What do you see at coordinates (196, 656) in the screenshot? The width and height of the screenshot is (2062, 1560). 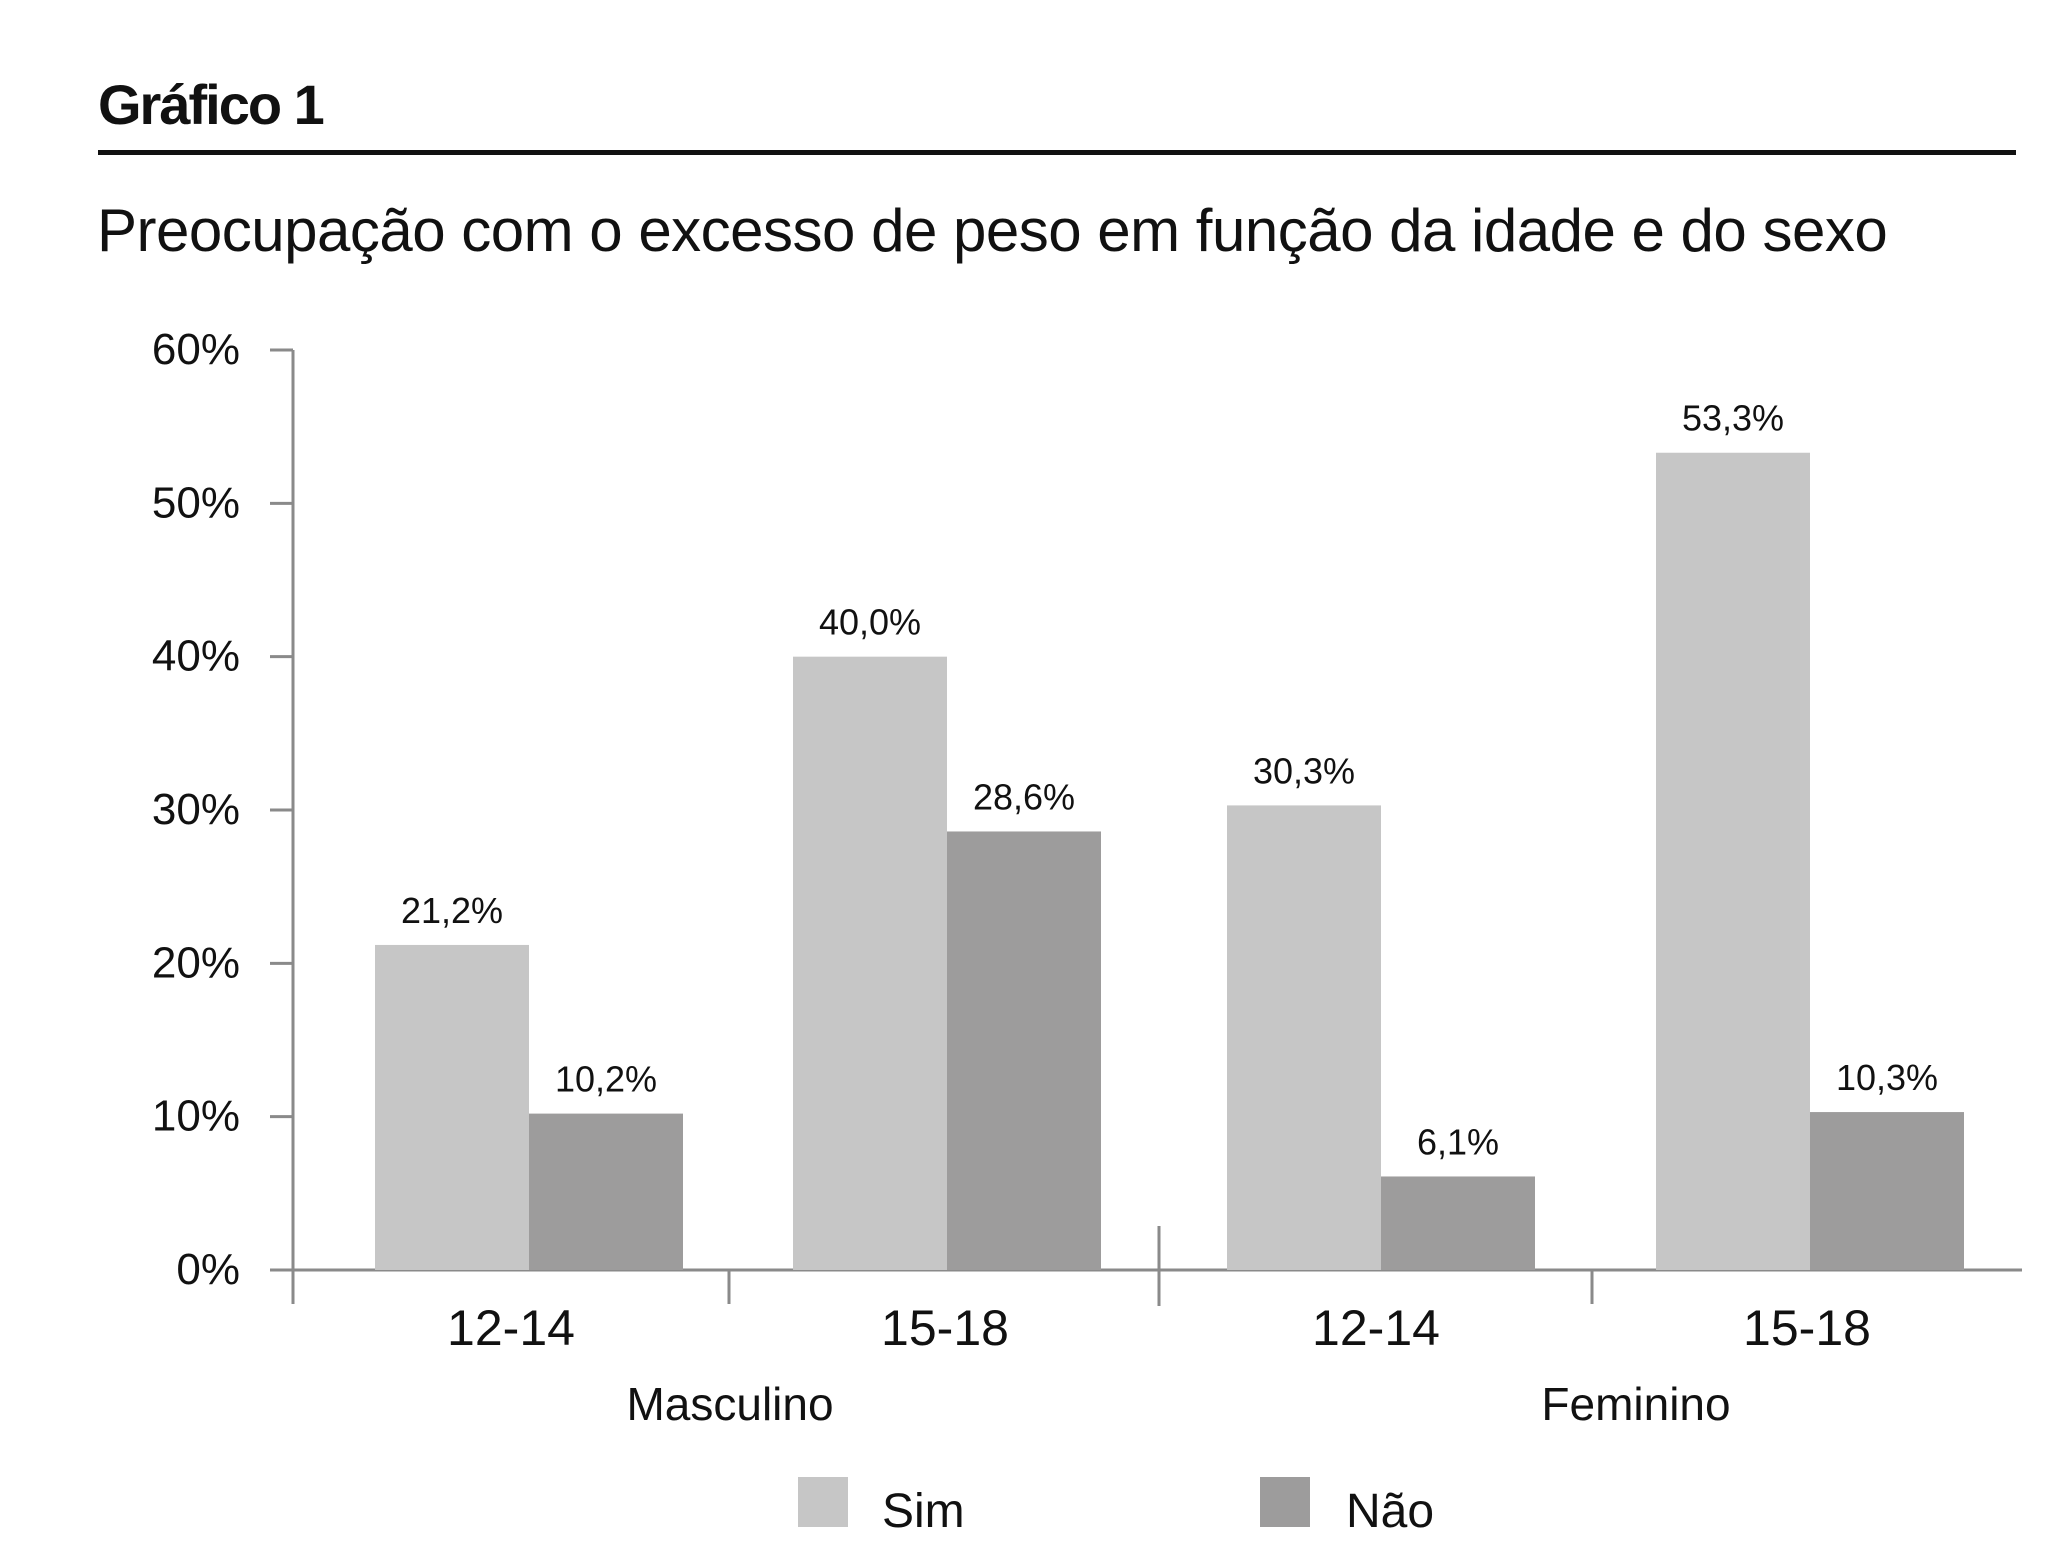 I see `y-tick-label: 40%` at bounding box center [196, 656].